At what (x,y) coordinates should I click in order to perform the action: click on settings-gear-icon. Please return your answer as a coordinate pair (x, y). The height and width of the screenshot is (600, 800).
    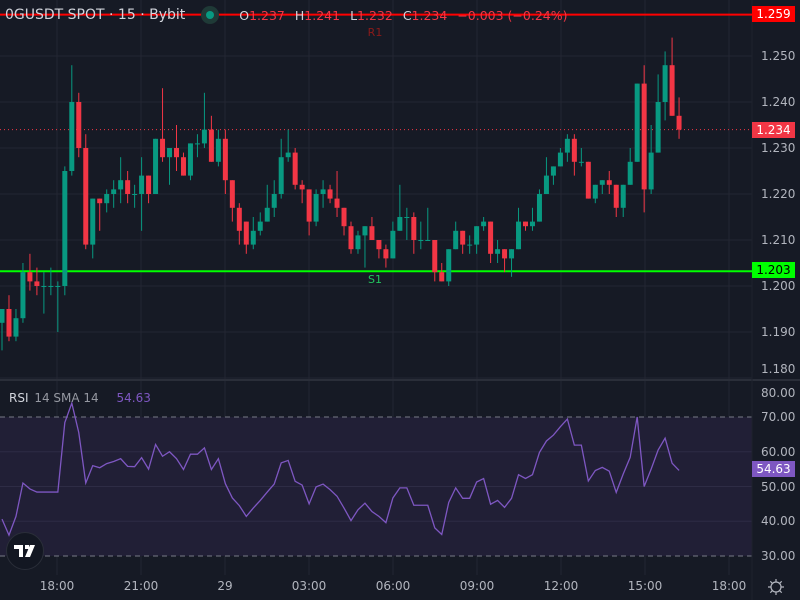
    Looking at the image, I should click on (776, 587).